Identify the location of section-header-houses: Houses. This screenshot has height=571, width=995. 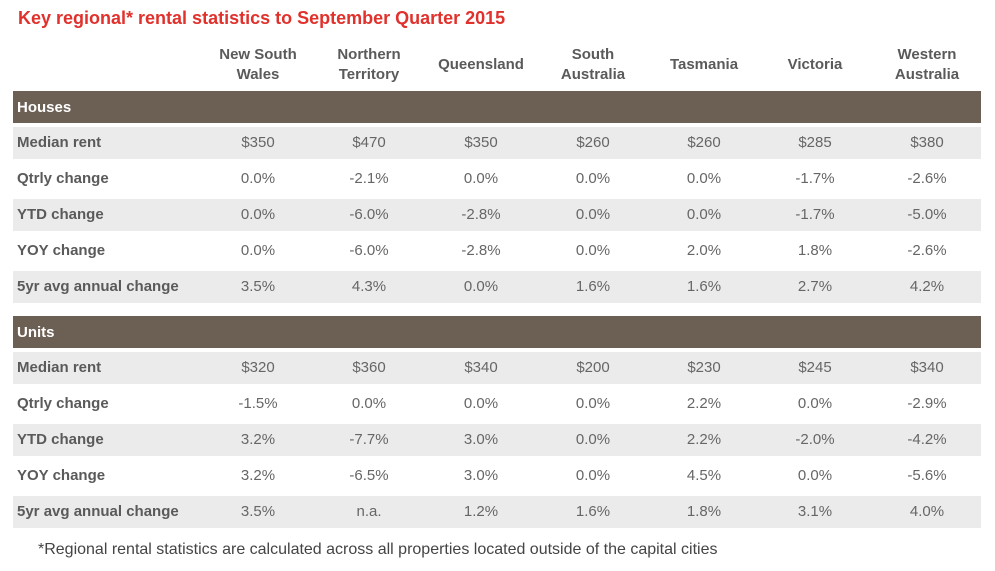
(497, 107).